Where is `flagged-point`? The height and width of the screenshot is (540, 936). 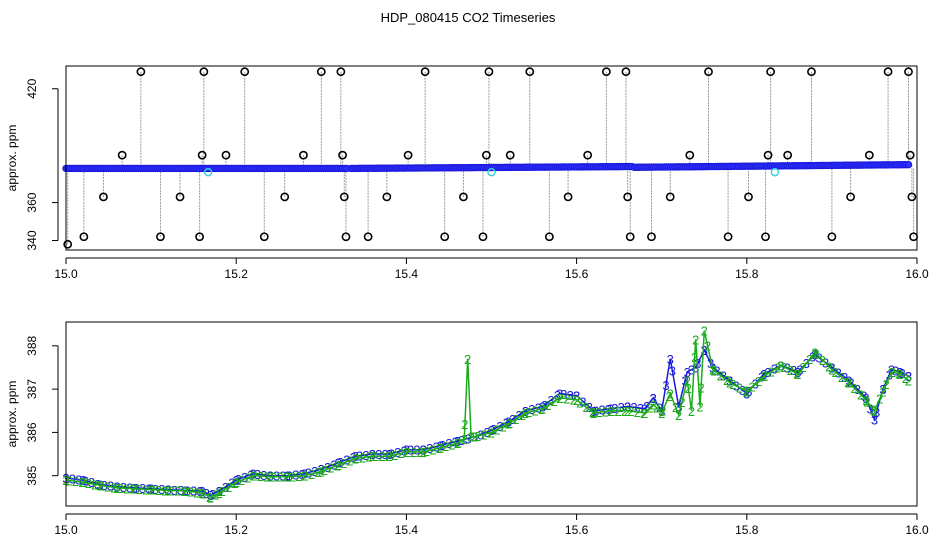
flagged-point is located at coordinates (208, 172).